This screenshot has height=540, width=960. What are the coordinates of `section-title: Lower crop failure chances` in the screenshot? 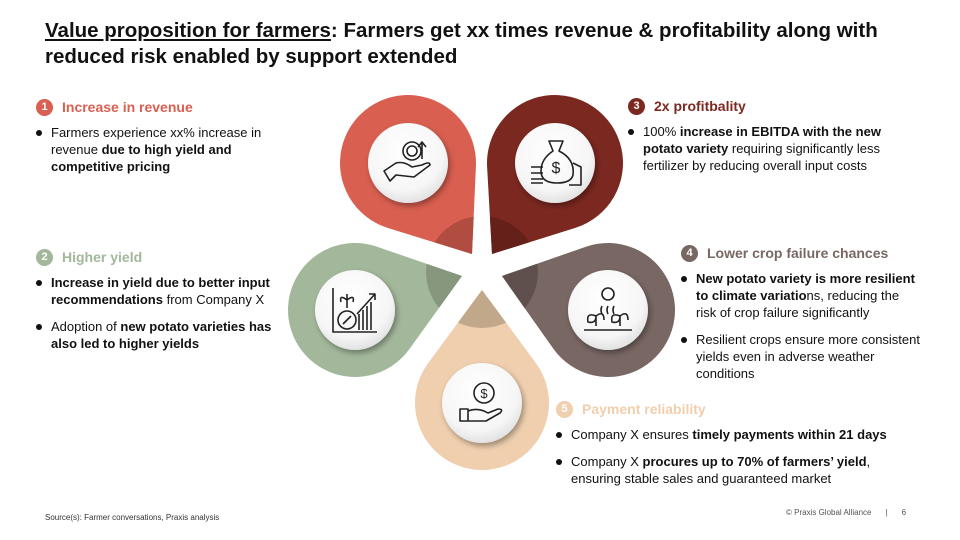 It's located at (798, 253).